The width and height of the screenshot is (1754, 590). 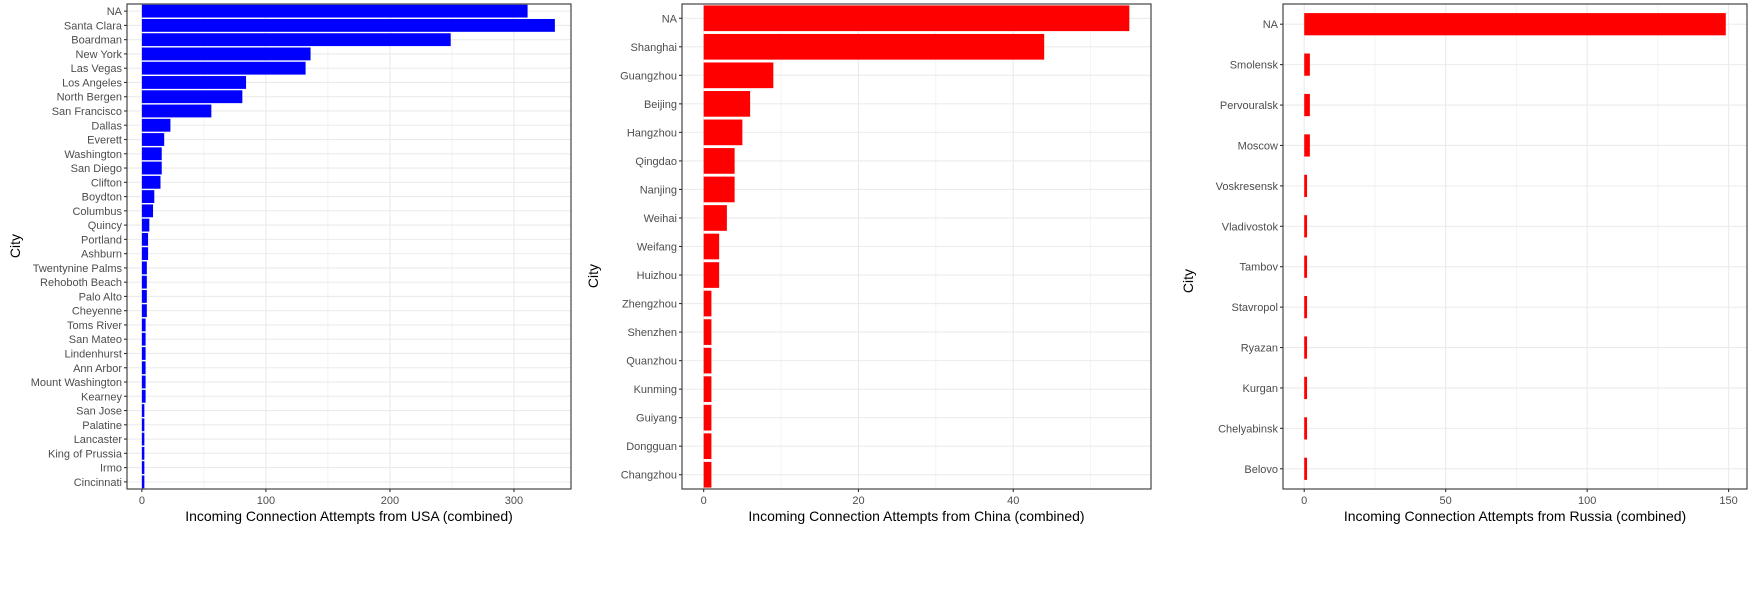 What do you see at coordinates (738, 75) in the screenshot?
I see `bar-guangzhou` at bounding box center [738, 75].